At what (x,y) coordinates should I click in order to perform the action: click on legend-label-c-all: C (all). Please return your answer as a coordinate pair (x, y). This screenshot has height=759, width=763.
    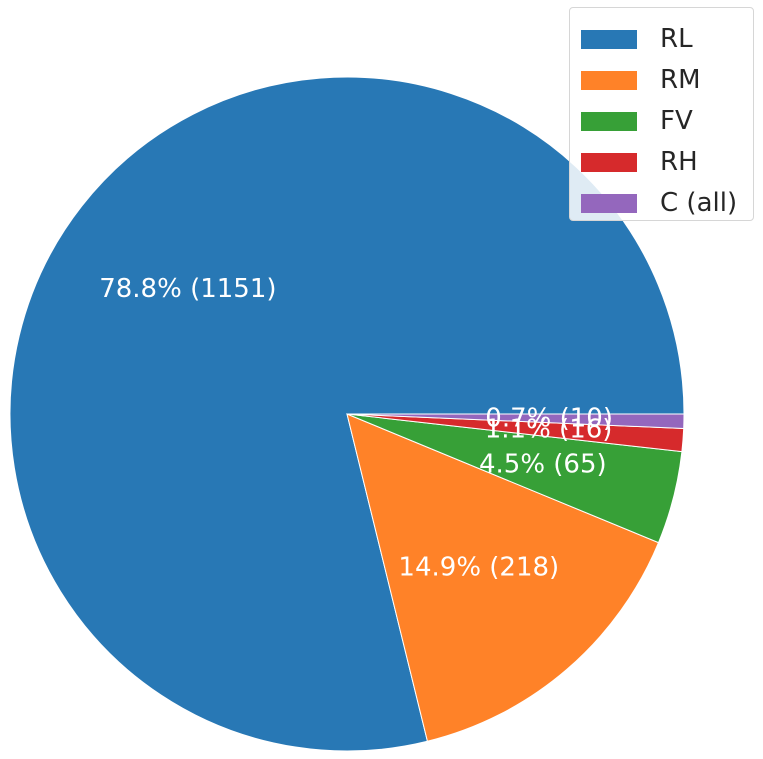
    Looking at the image, I should click on (699, 203).